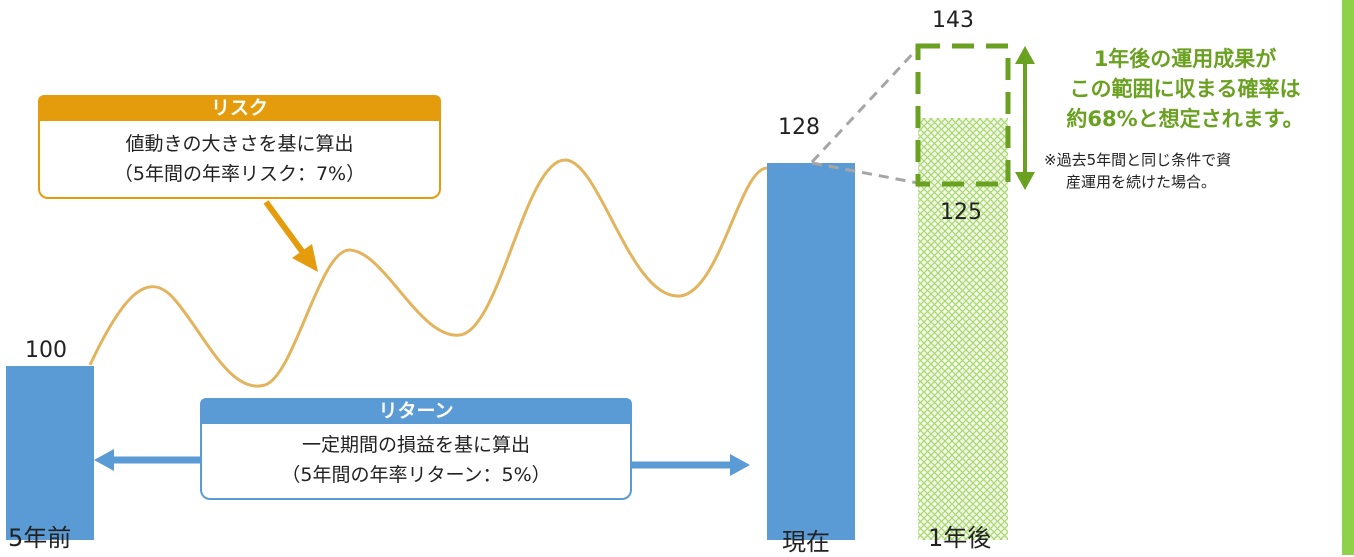 The width and height of the screenshot is (1354, 557). What do you see at coordinates (963, 115) in the screenshot?
I see `range-box` at bounding box center [963, 115].